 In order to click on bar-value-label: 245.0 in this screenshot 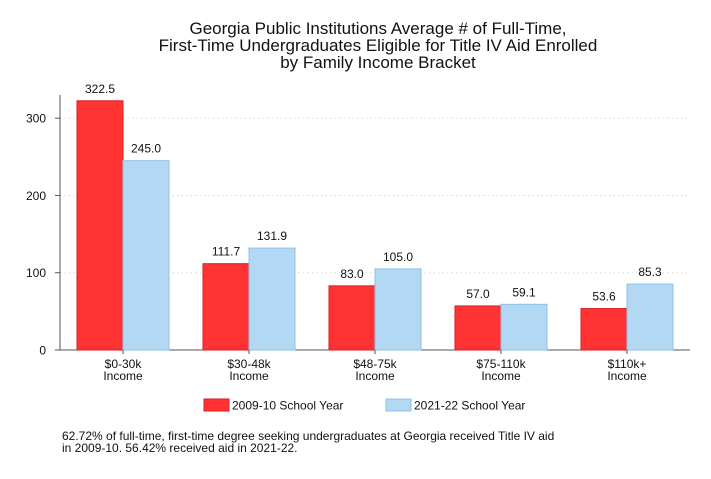, I will do `click(146, 149)`.